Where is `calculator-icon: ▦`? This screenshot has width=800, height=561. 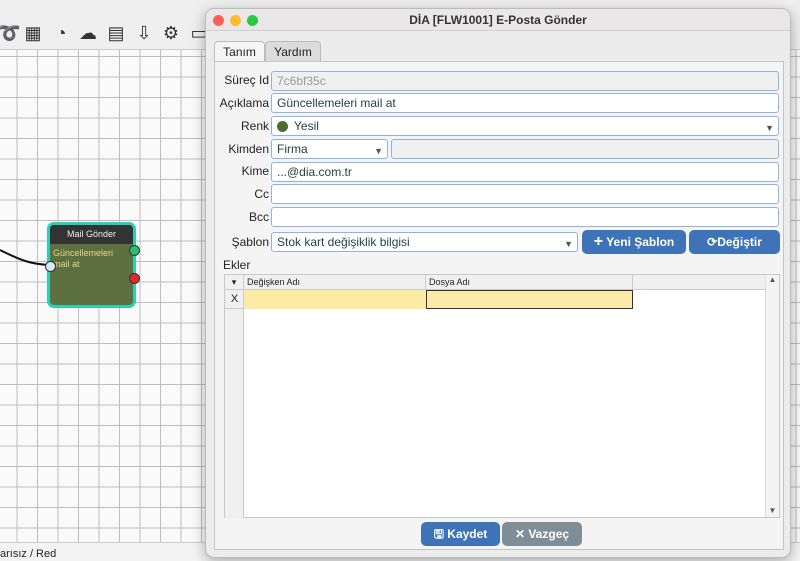 calculator-icon: ▦ is located at coordinates (33, 33).